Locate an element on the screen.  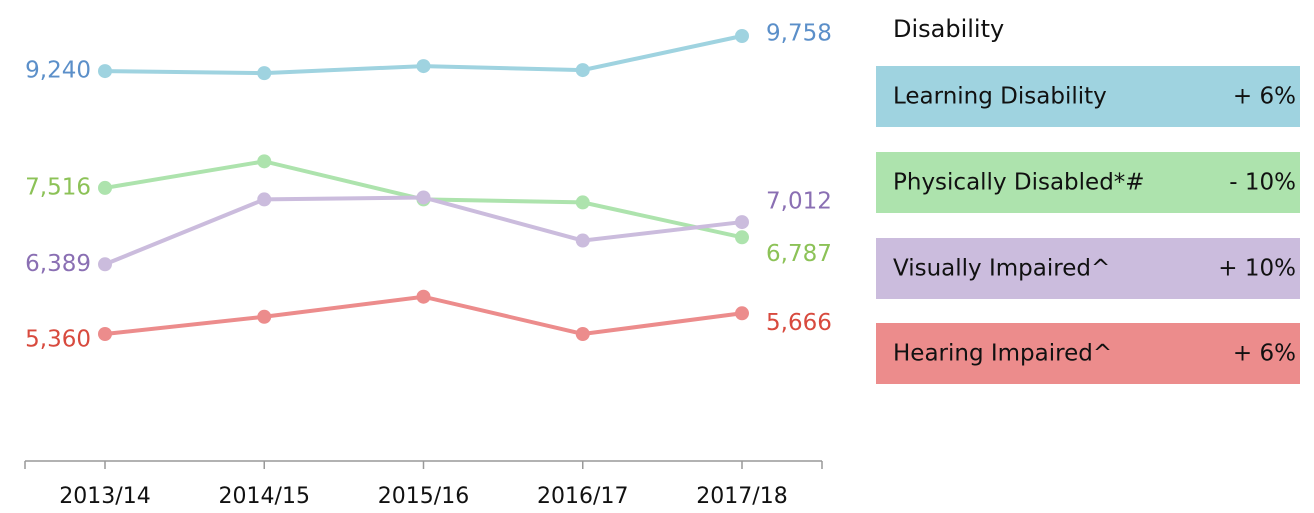
legend-change: - 10% is located at coordinates (1262, 183).